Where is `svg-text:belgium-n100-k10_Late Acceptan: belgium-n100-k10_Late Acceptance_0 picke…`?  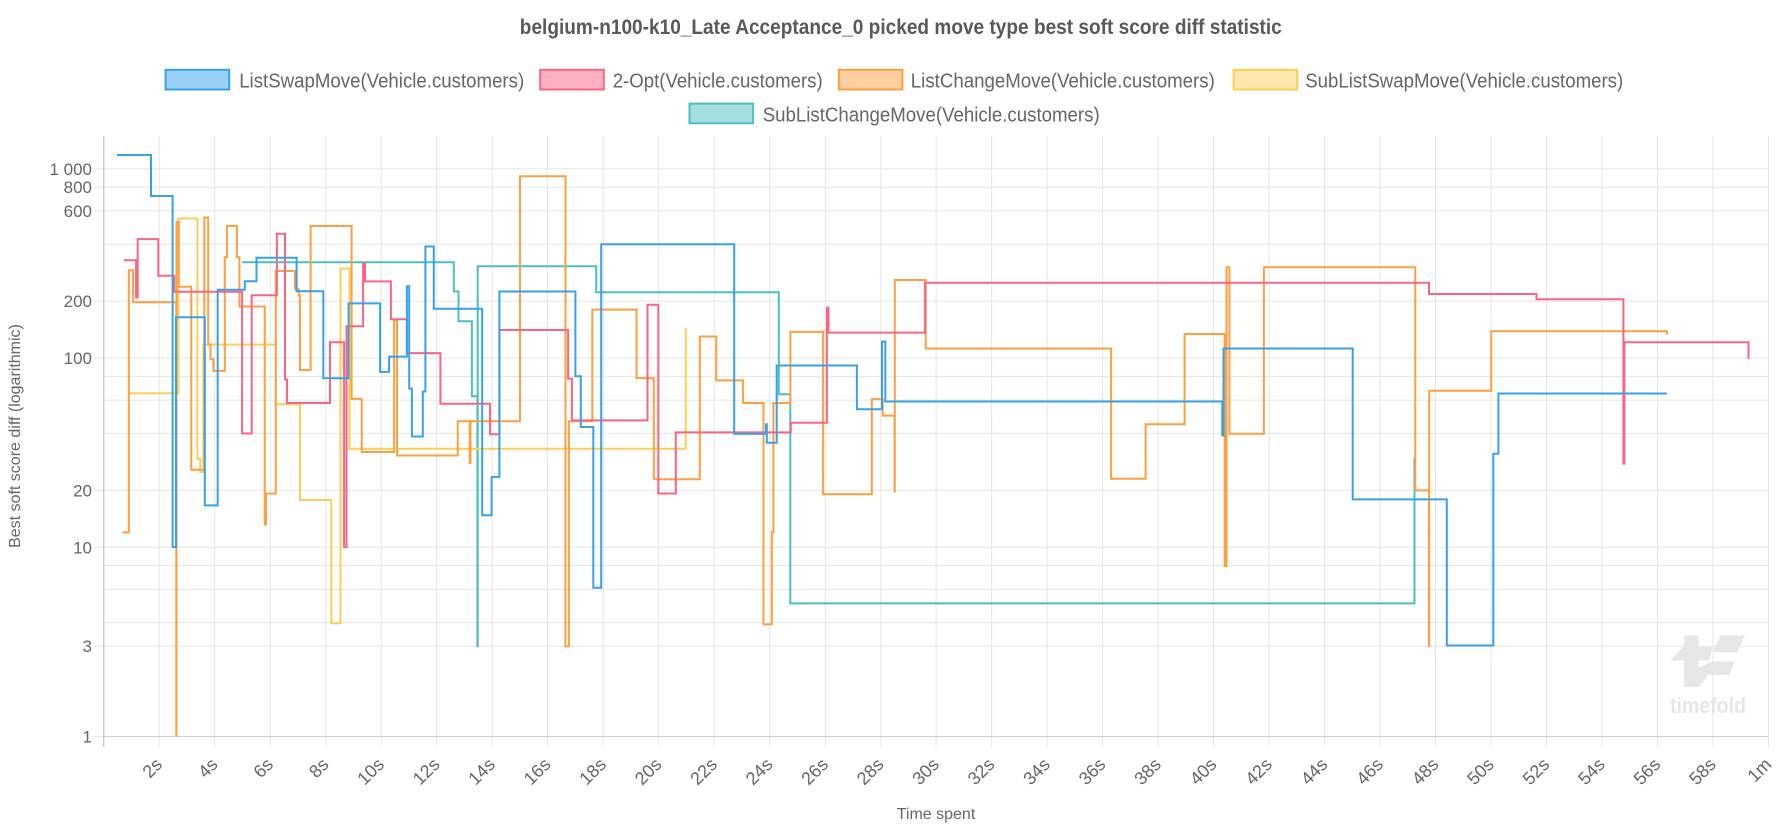
svg-text:belgium-n100-k10_Late Acceptan: belgium-n100-k10_Late Acceptance_0 picke… is located at coordinates (901, 27).